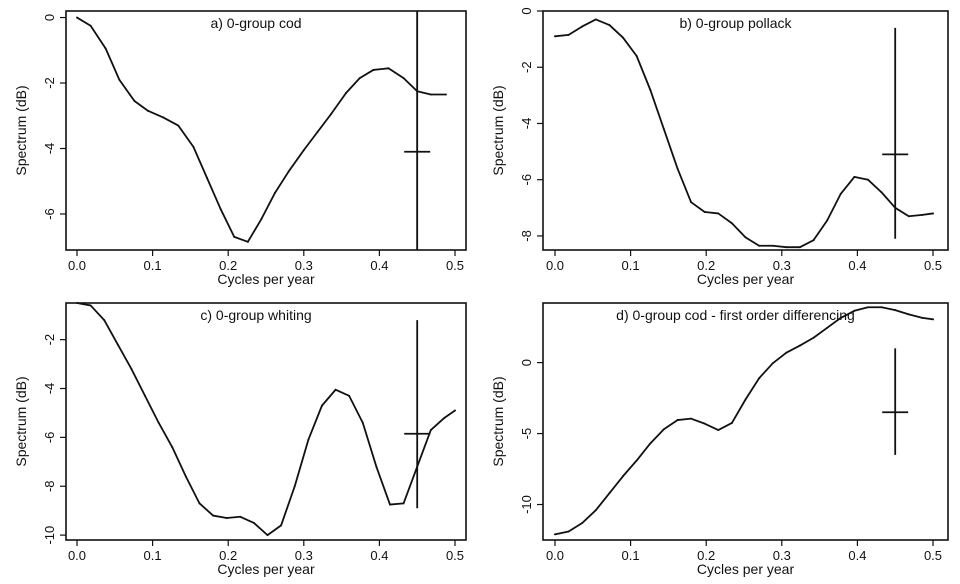 This screenshot has height=584, width=960. Describe the element at coordinates (526, 434) in the screenshot. I see `y-tick-label: -5` at that location.